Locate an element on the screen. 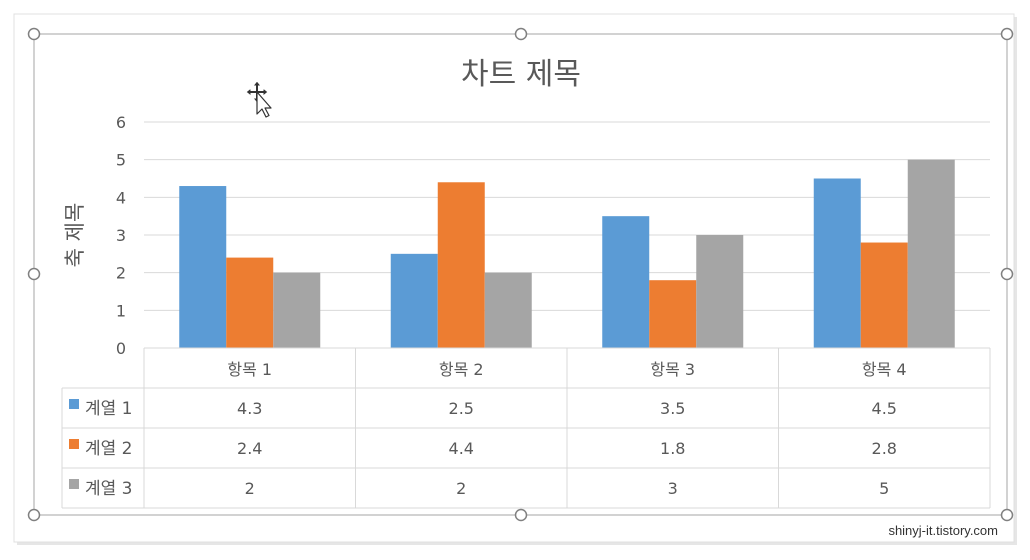  y-tick-label: 1 is located at coordinates (121, 310).